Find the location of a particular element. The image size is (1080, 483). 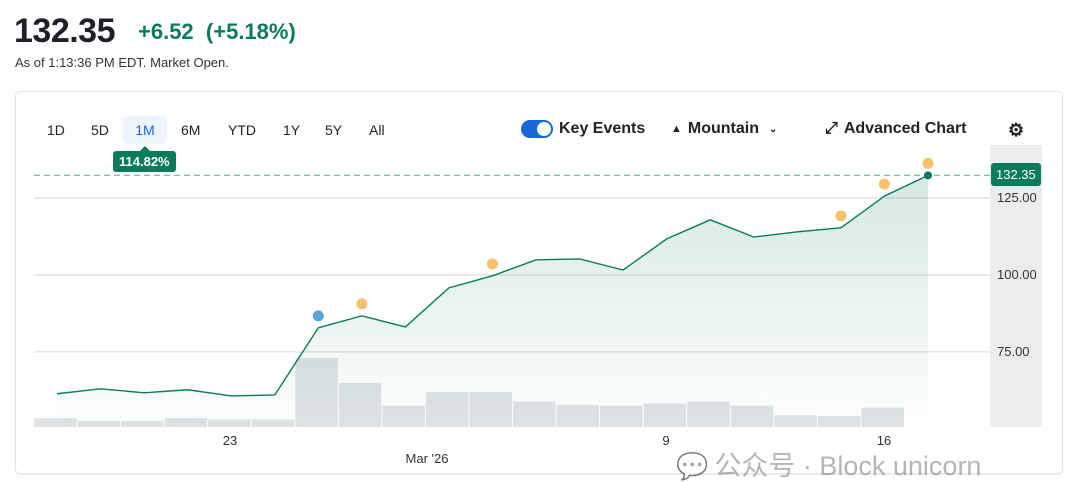

last-price-tag: 132.35 is located at coordinates (1016, 174).